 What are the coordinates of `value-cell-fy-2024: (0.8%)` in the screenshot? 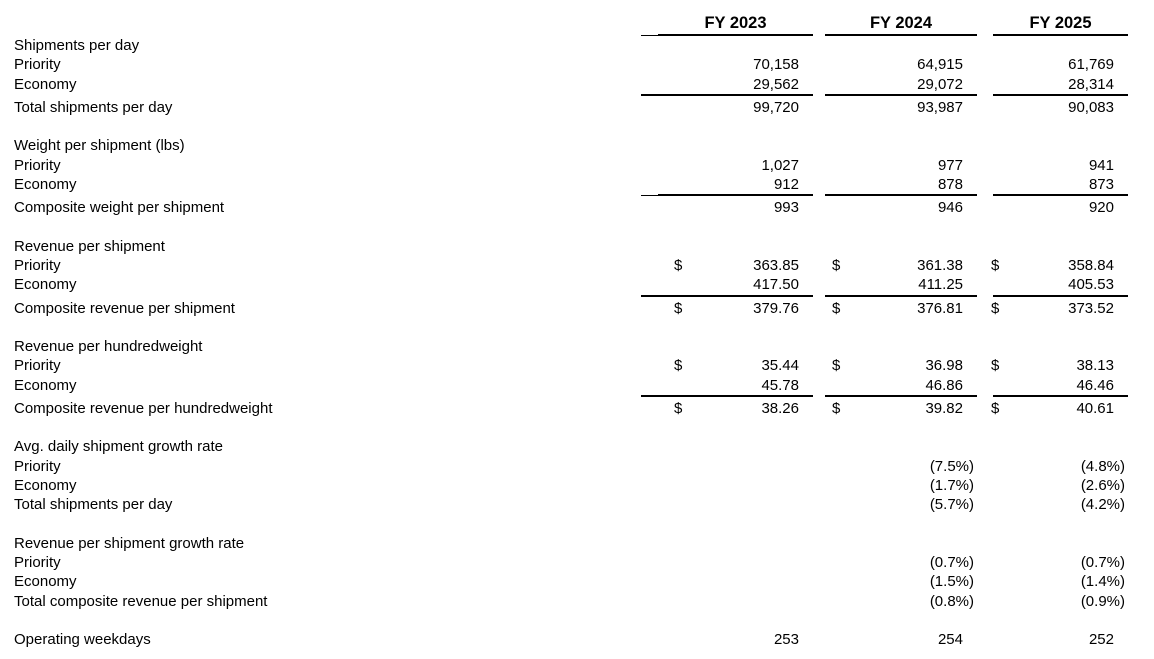 It's located at (901, 601).